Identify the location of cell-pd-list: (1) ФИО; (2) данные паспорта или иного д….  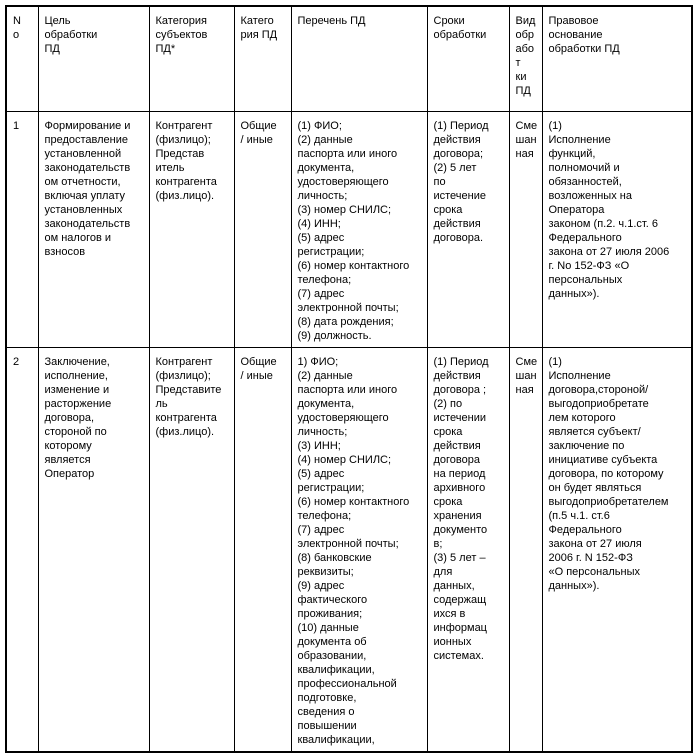
(359, 229).